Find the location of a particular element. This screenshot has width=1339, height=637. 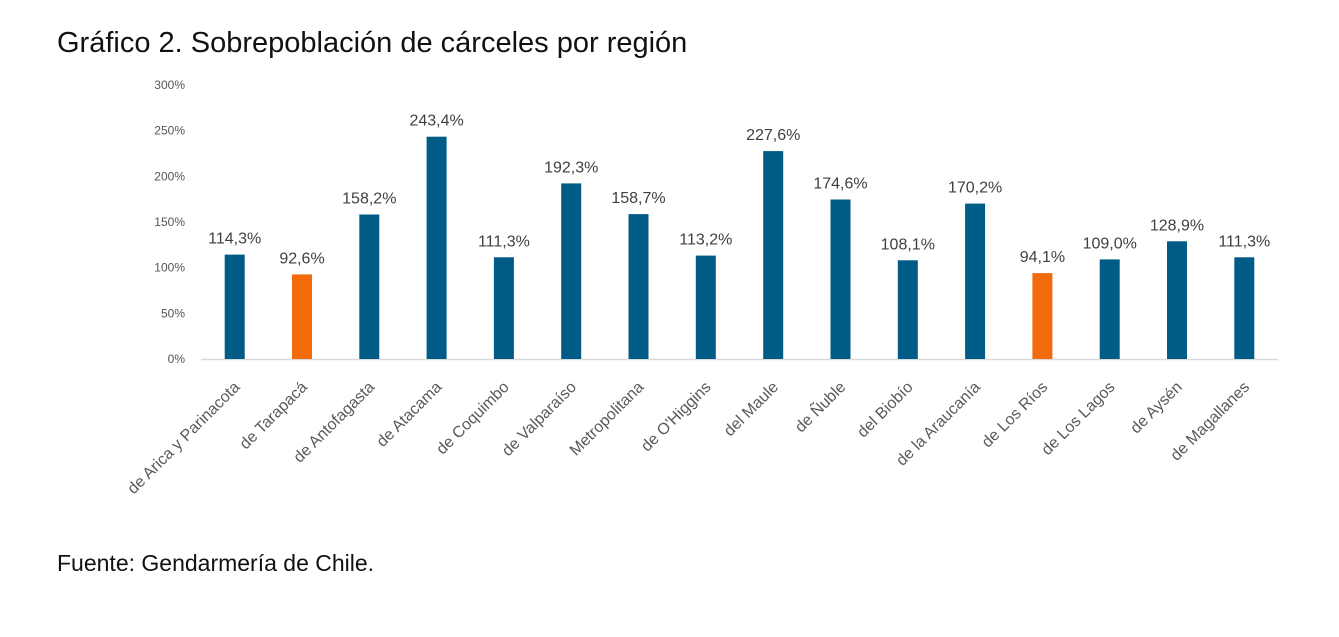

category-label: de Los Ríos is located at coordinates (1015, 415).